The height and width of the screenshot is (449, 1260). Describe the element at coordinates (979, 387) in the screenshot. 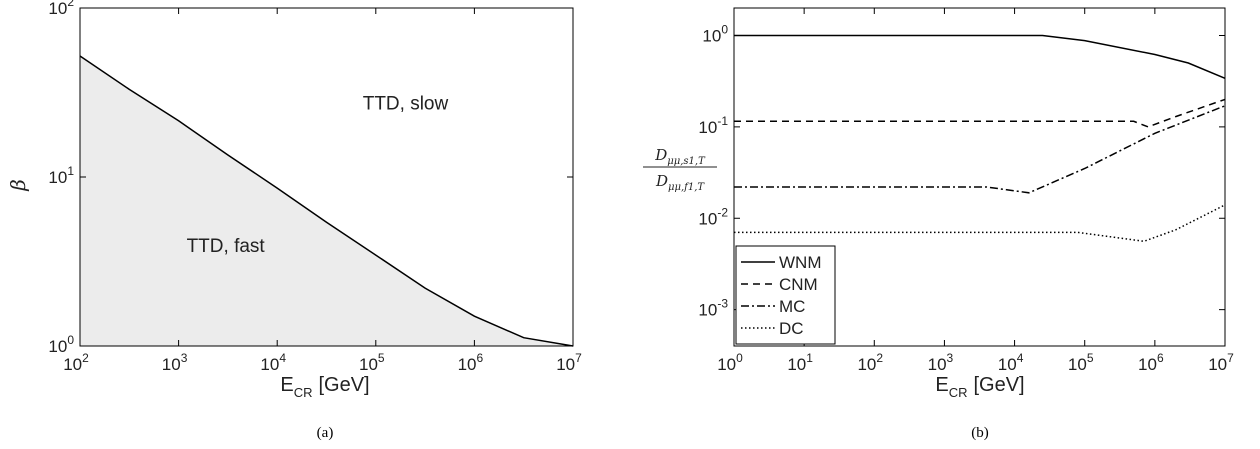

I see `x-axis-label-b: ECR [GeV]` at that location.